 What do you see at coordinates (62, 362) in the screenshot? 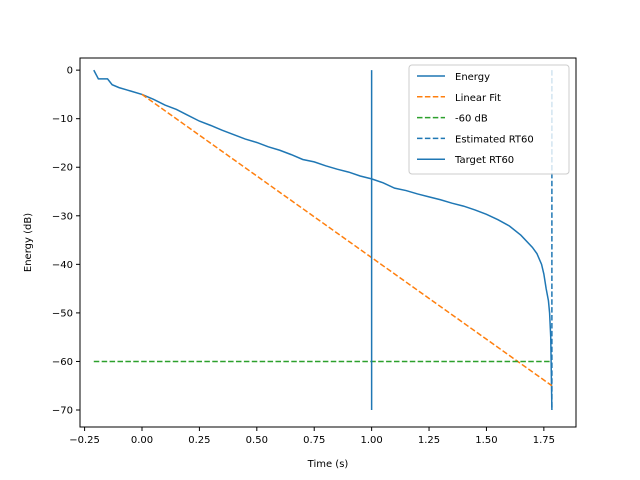
I see `y-tick-label: −60` at bounding box center [62, 362].